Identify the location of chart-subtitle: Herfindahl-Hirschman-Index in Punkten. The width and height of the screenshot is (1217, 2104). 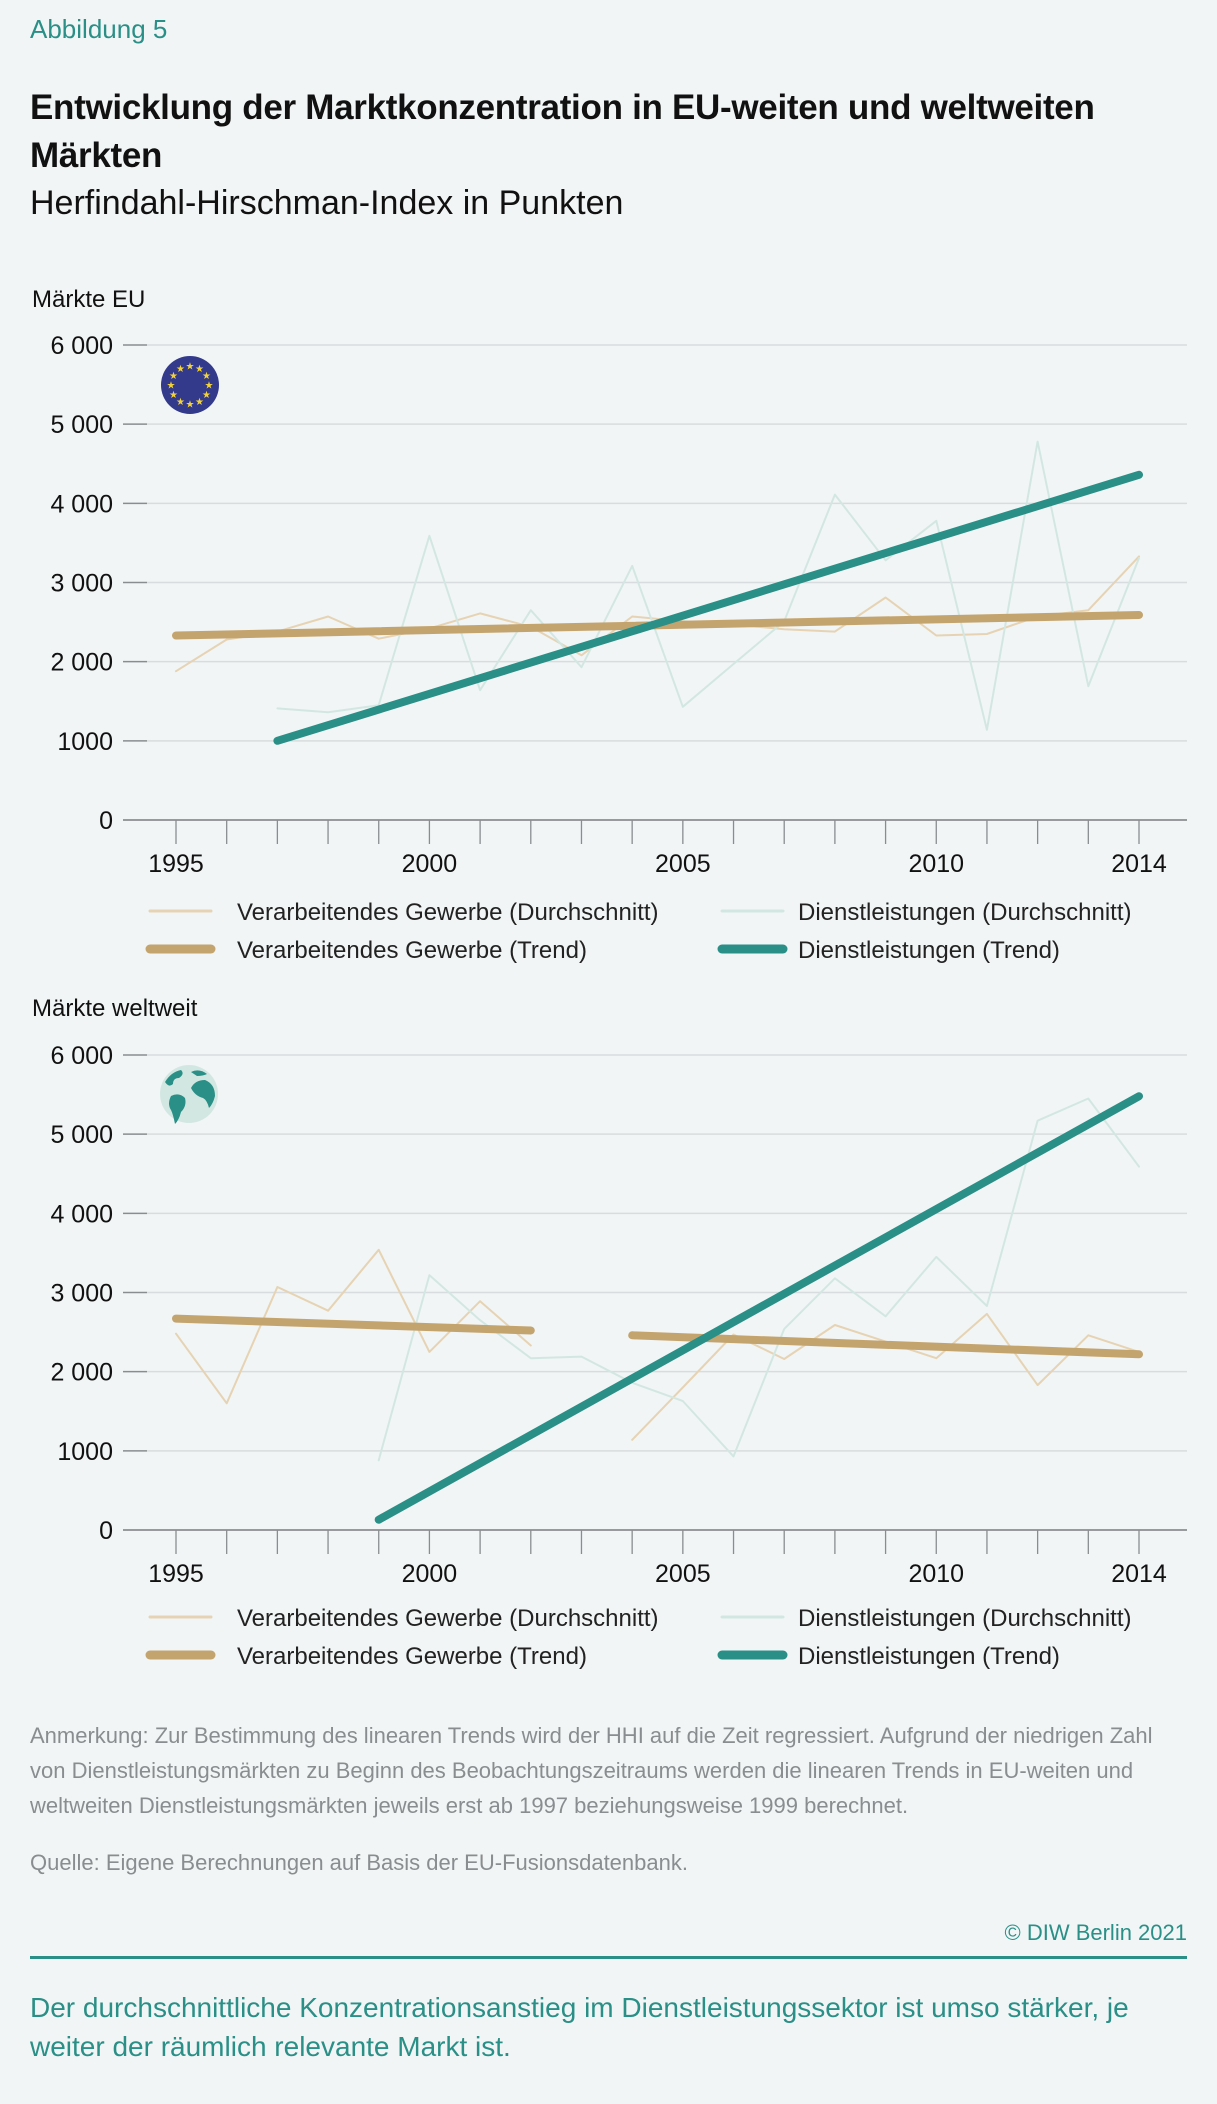
(327, 203).